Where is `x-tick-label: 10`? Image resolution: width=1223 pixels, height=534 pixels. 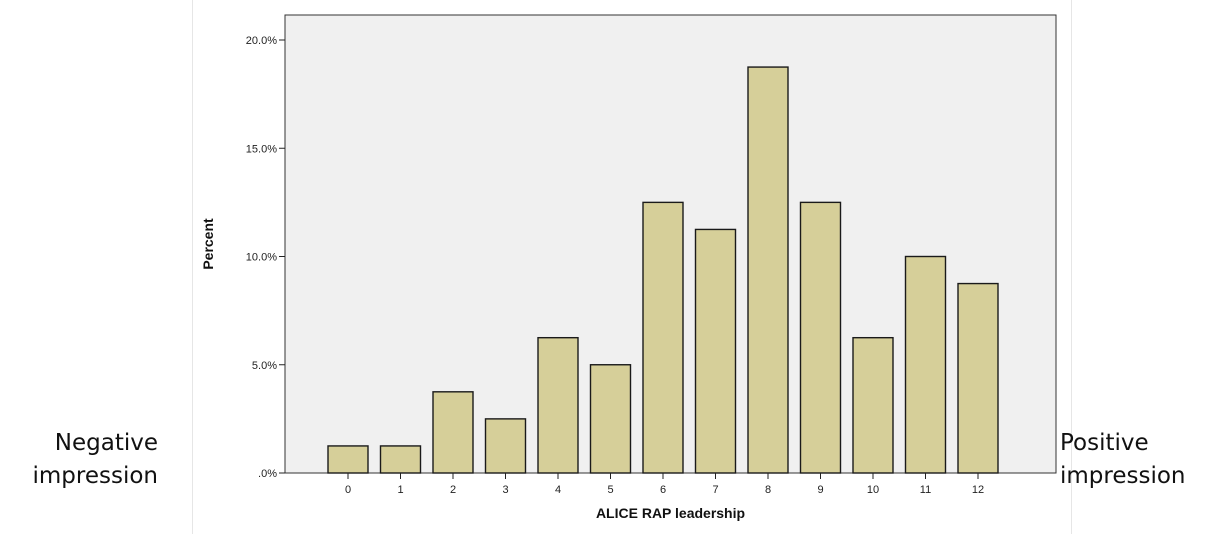 x-tick-label: 10 is located at coordinates (873, 490).